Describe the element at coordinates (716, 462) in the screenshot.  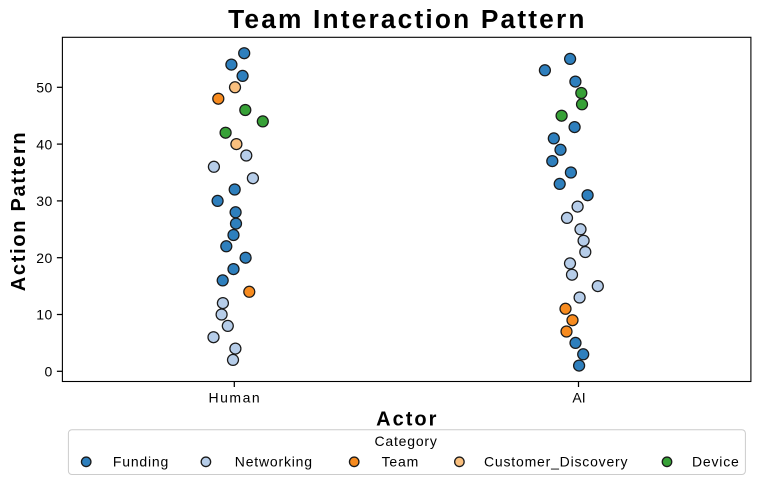
I see `svg-text: Device` at that location.